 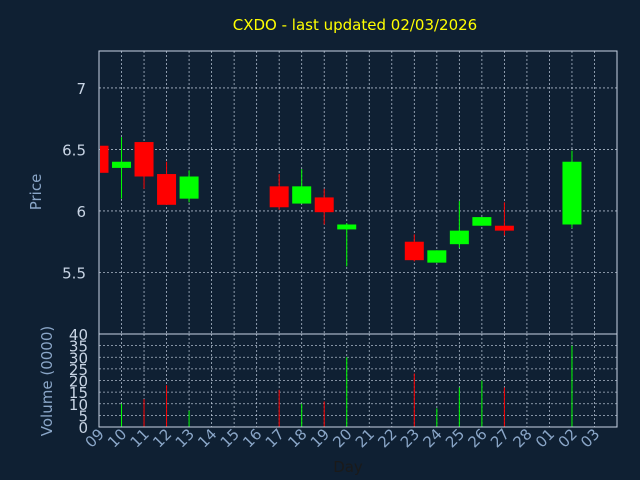 What do you see at coordinates (355, 25) in the screenshot?
I see `chart-title: CXDO - last updated 02/03/2026` at bounding box center [355, 25].